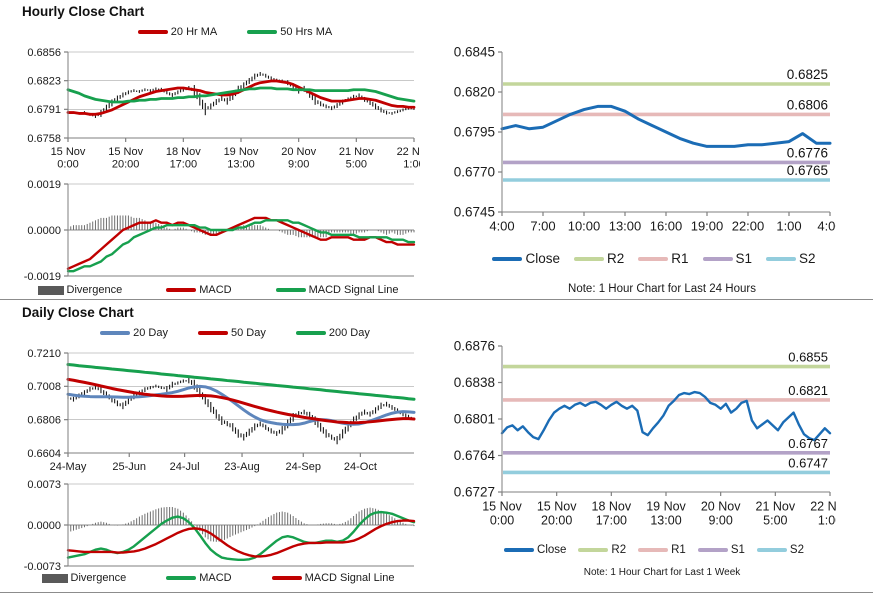 The image size is (873, 601). Describe the element at coordinates (44, 185) in the screenshot. I see `svg-text: 0.0019` at that location.